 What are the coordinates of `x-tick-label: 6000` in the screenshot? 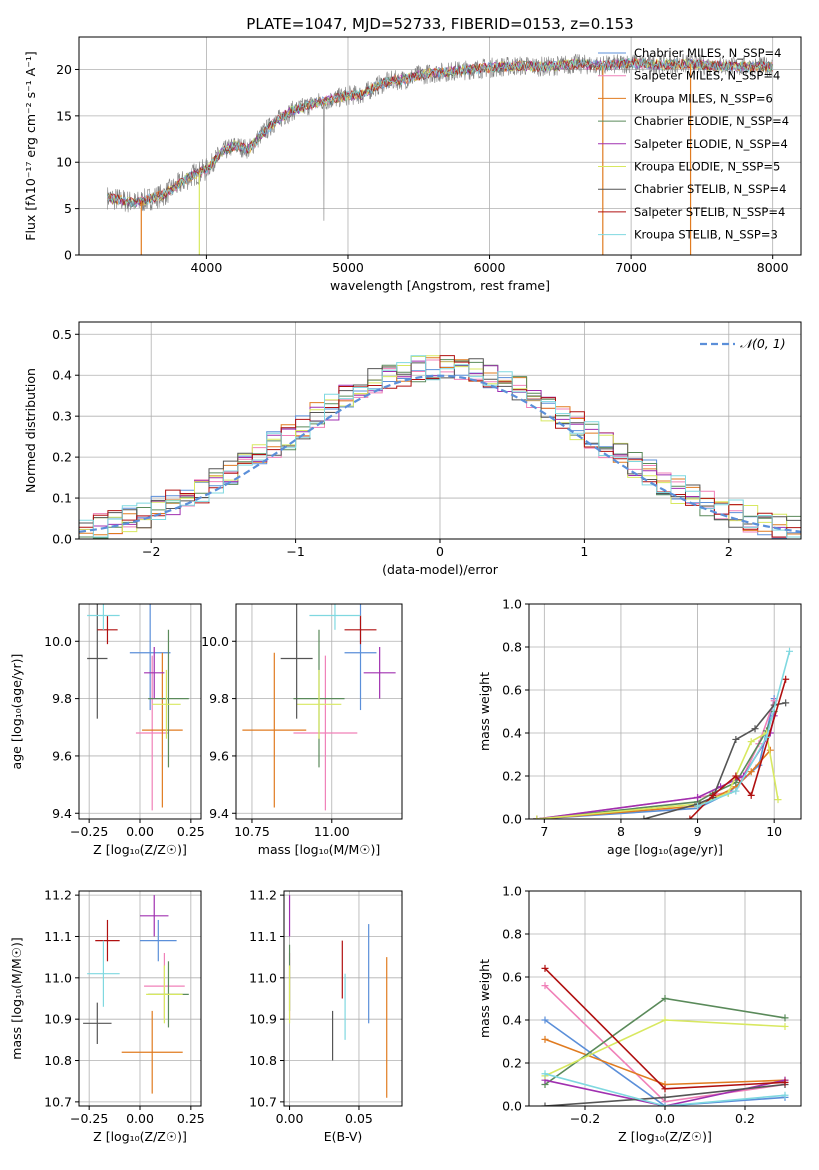 It's located at (490, 267).